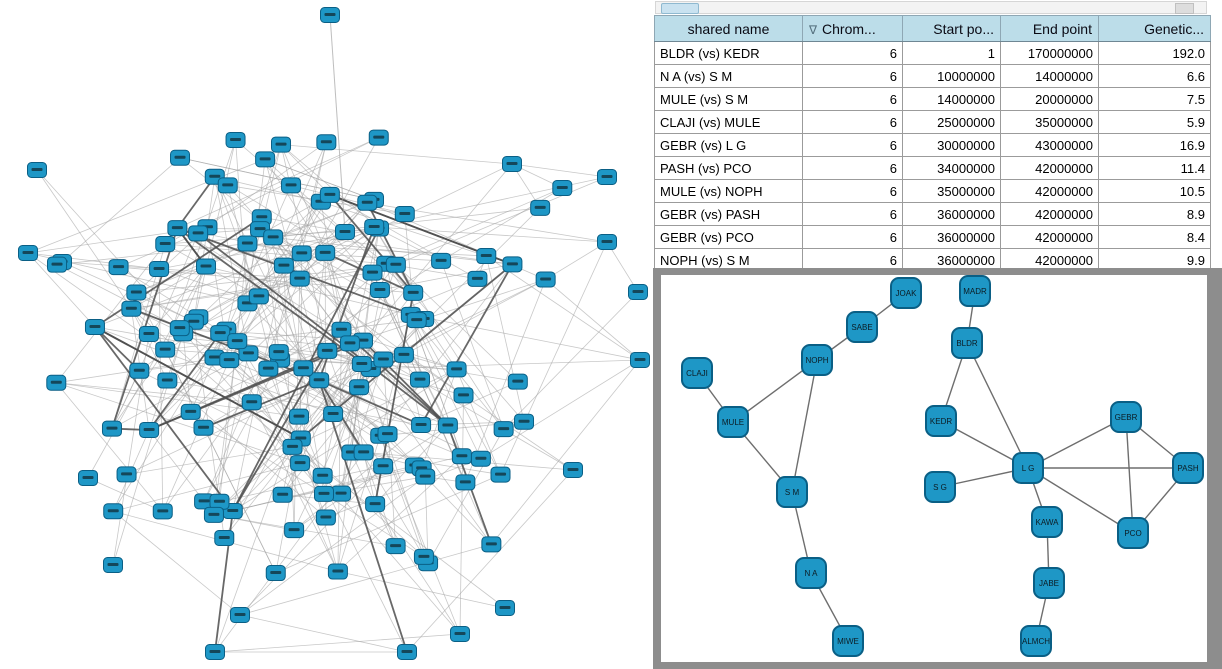 The image size is (1222, 669). I want to click on table-cell: 34000000, so click(951, 168).